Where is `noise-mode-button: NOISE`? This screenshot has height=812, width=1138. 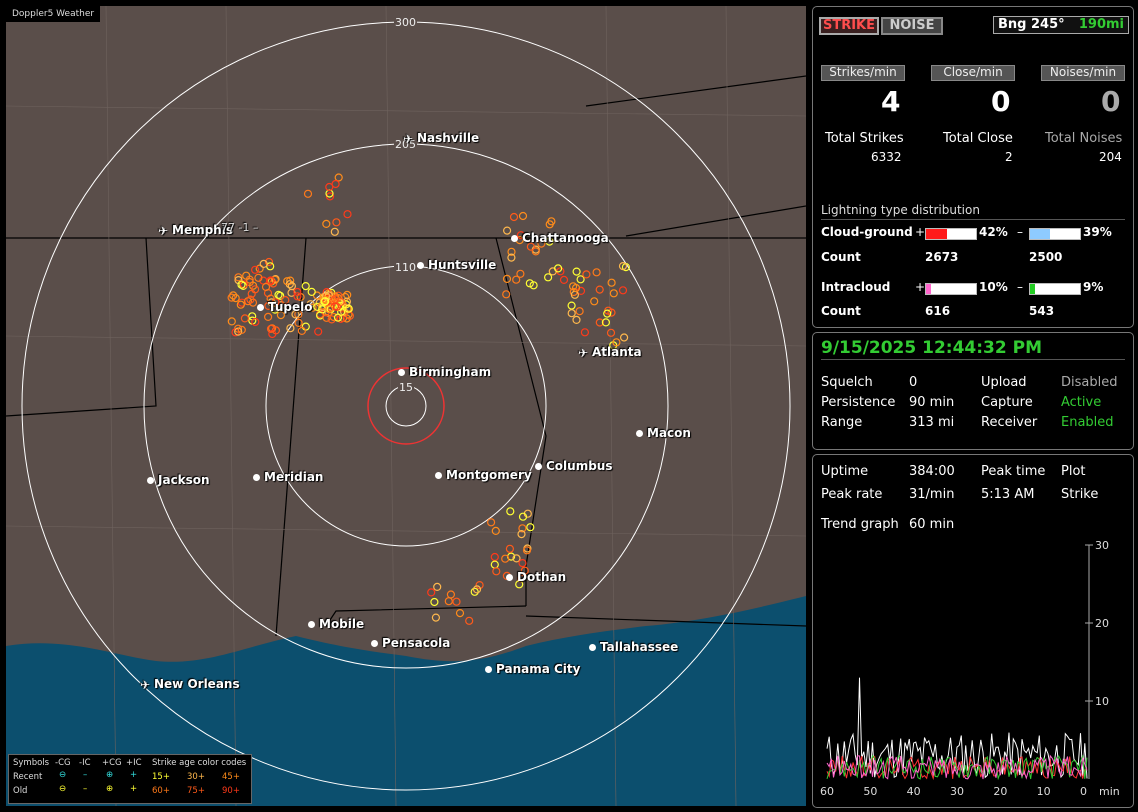 noise-mode-button: NOISE is located at coordinates (912, 26).